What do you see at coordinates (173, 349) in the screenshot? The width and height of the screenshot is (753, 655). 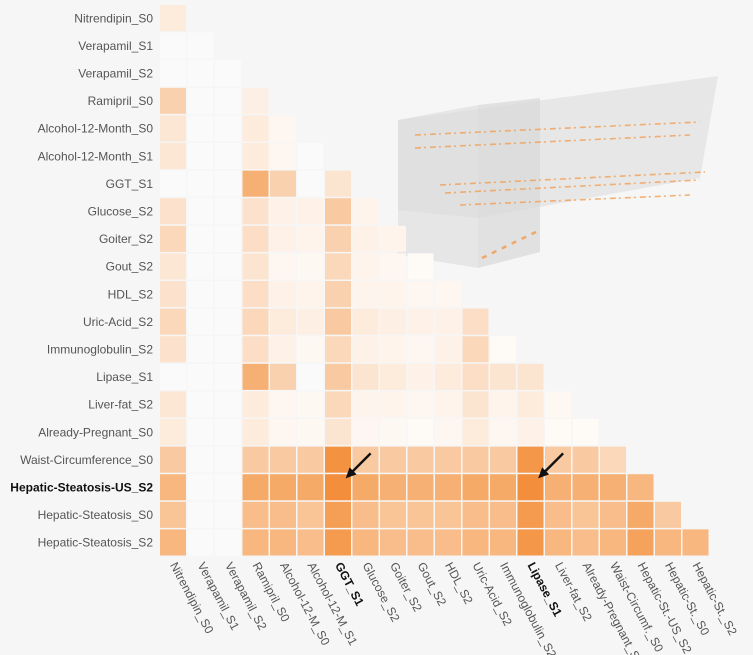 I see `heatmap-cell-r12-c0` at bounding box center [173, 349].